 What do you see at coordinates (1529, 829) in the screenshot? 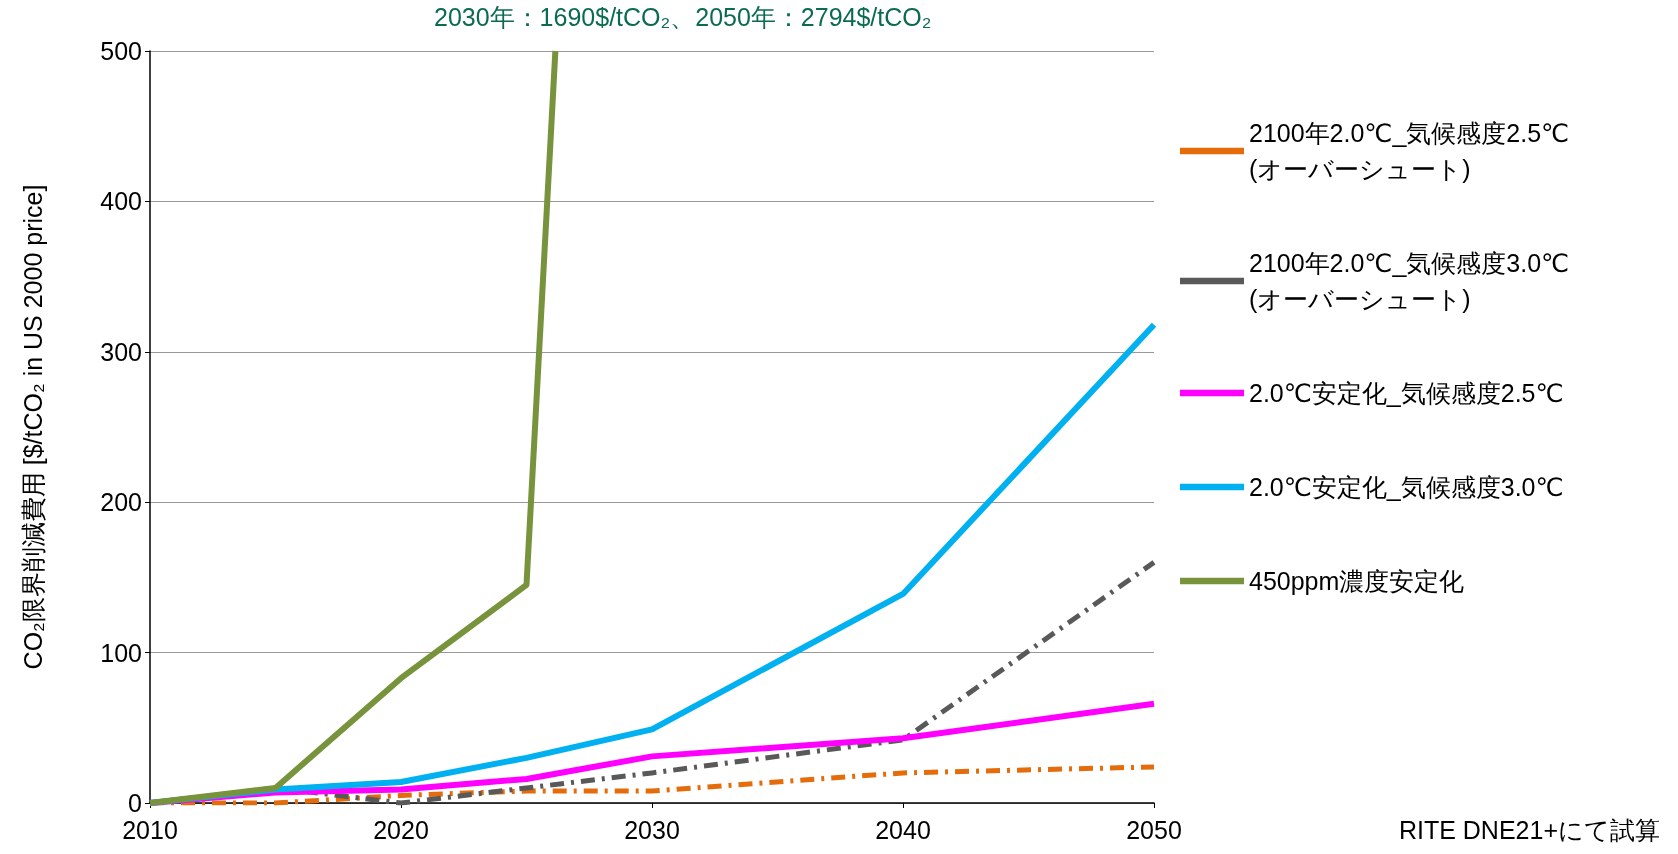
I see `text: RITE DNE21+にて試算` at bounding box center [1529, 829].